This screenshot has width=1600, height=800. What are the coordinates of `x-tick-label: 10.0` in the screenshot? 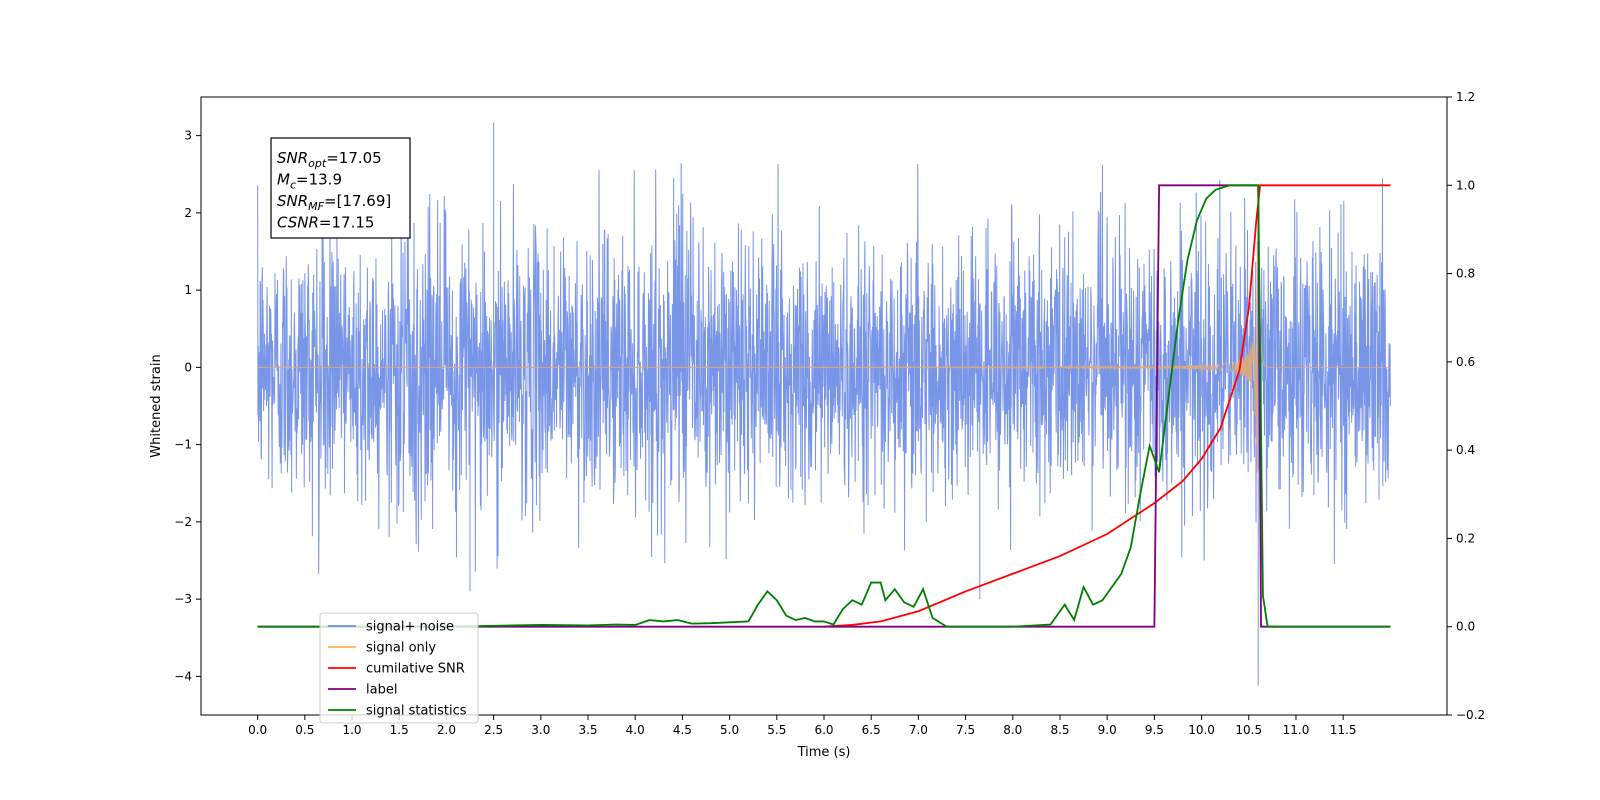 It's located at (1201, 730).